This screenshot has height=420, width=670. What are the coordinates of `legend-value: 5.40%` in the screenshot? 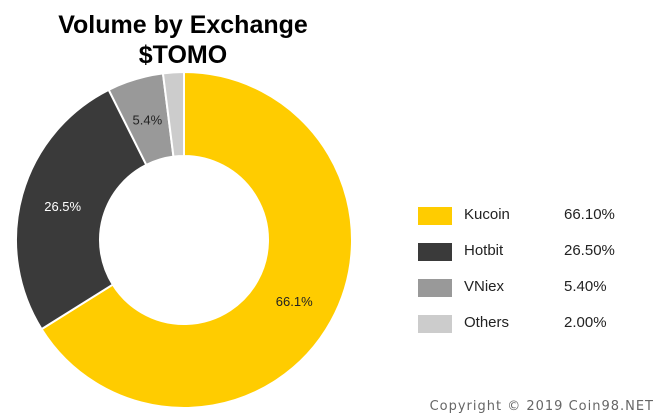 It's located at (585, 286).